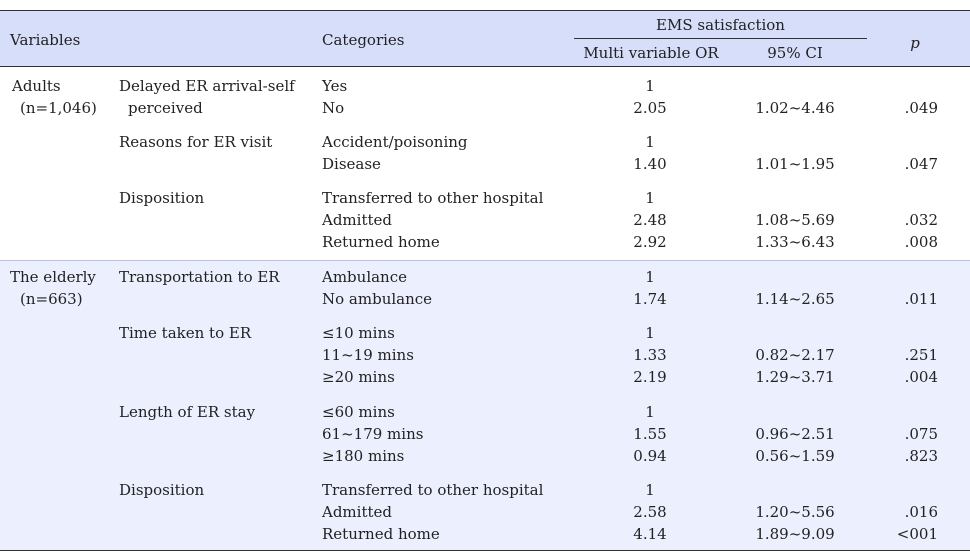 This screenshot has width=970, height=553. Describe the element at coordinates (795, 512) in the screenshot. I see `ci-cell: 1.20~5.56` at that location.